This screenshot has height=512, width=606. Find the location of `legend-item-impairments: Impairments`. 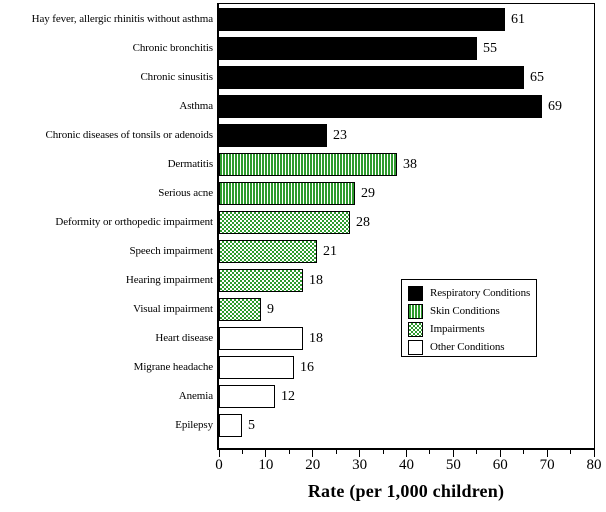

legend-item-impairments: Impairments is located at coordinates (470, 329).